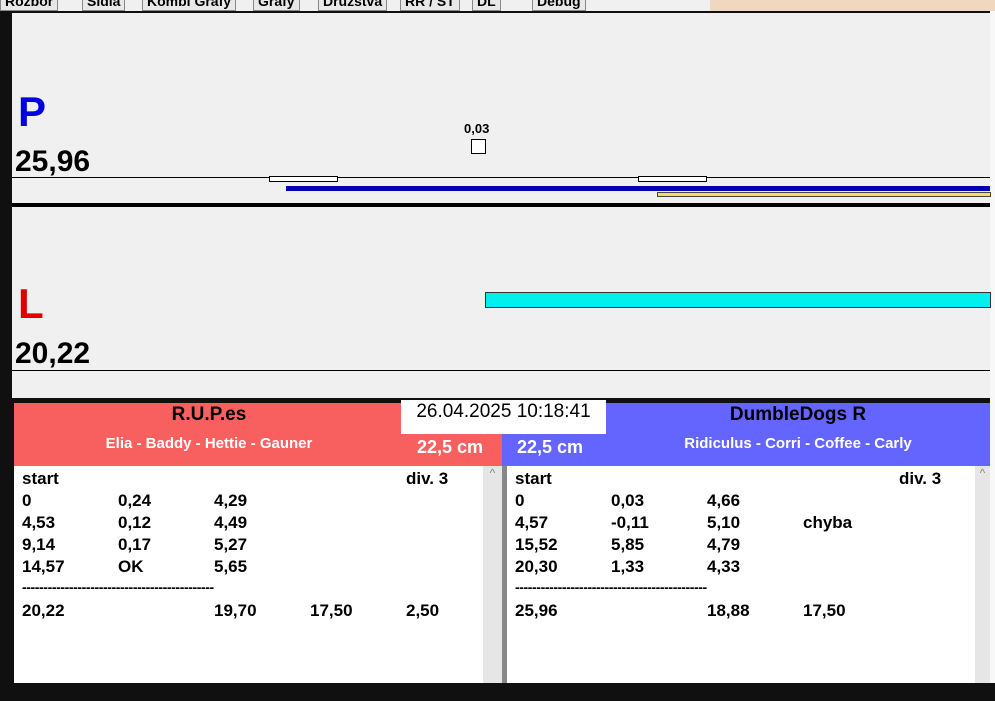 Image resolution: width=995 pixels, height=701 pixels. What do you see at coordinates (231, 500) in the screenshot?
I see `cell: 4,29` at bounding box center [231, 500].